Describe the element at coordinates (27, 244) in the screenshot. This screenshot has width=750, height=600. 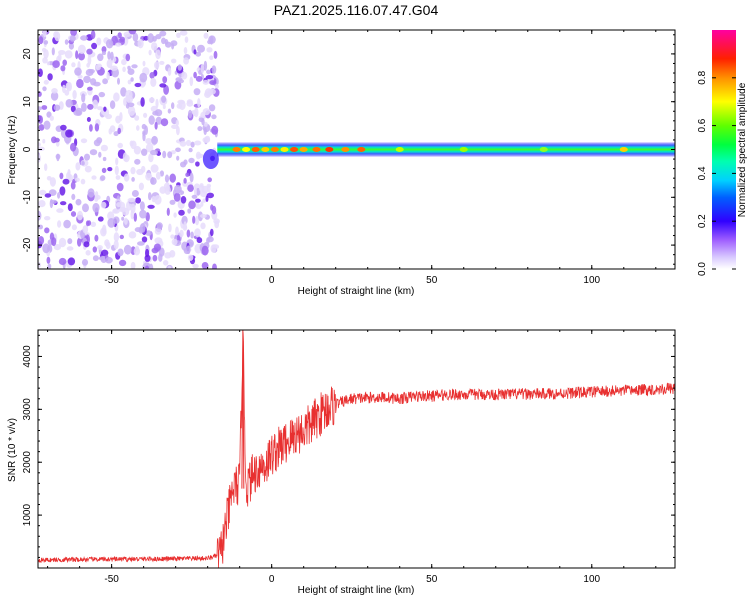
I see `y-tick-label: -20` at that location.